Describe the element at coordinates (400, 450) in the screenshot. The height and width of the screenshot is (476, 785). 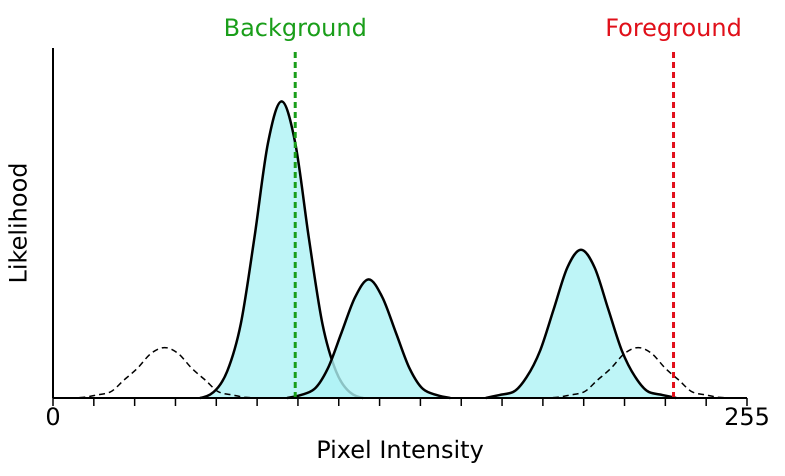
I see `x-axis-title: Pixel Intensity` at that location.